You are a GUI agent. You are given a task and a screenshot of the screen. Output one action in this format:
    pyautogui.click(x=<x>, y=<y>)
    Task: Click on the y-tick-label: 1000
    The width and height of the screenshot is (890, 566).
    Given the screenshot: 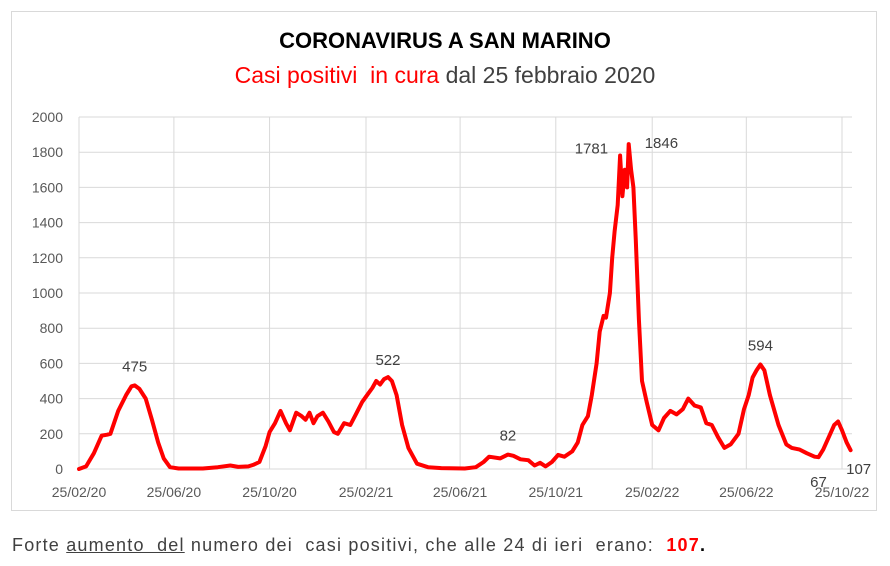 What is the action you would take?
    pyautogui.click(x=47, y=293)
    